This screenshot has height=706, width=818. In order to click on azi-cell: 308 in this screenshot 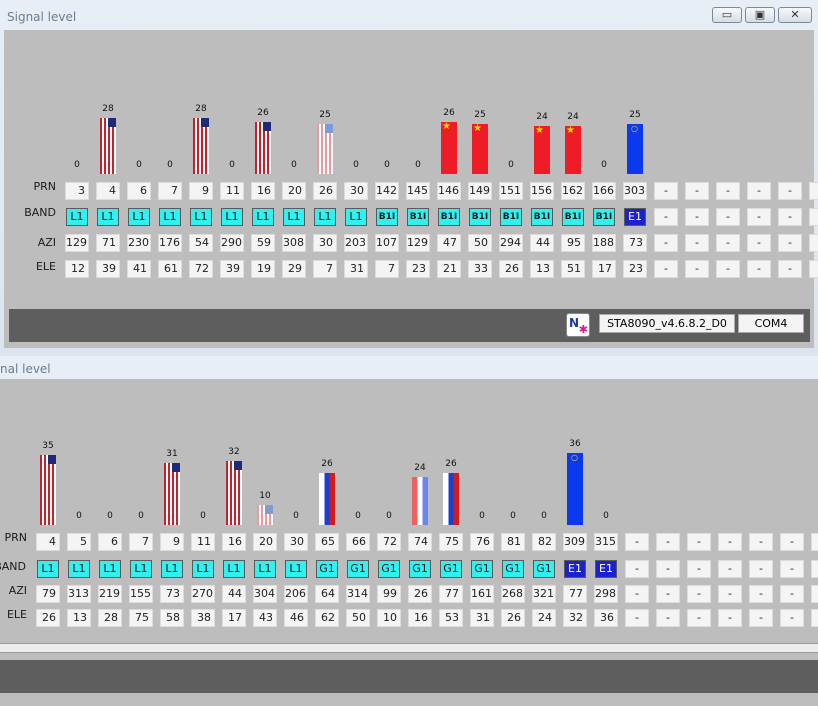, I will do `click(294, 243)`.